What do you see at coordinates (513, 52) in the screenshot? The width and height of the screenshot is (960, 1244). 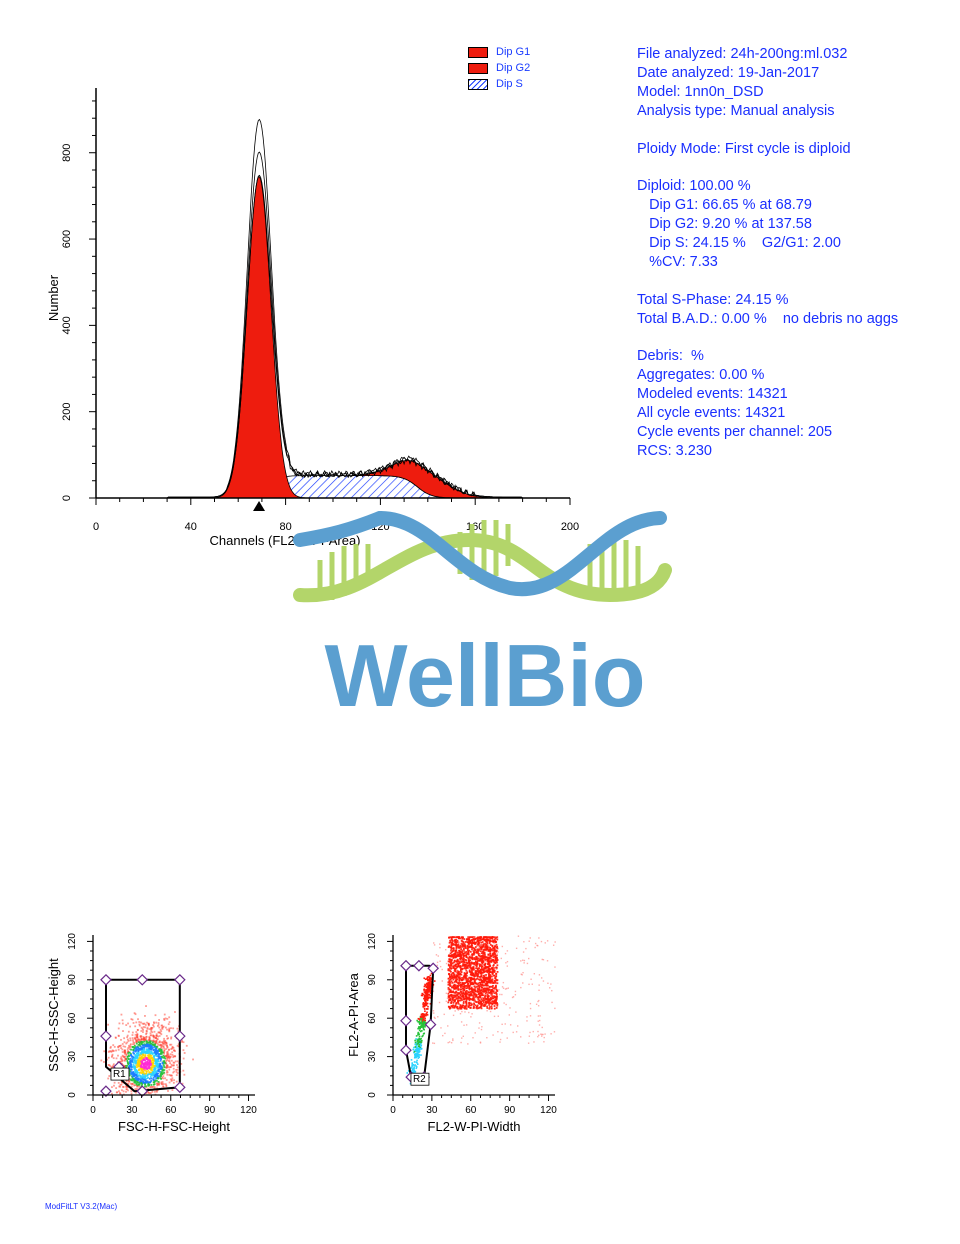 I see `legend-label-dip-g1: Dip G1` at bounding box center [513, 52].